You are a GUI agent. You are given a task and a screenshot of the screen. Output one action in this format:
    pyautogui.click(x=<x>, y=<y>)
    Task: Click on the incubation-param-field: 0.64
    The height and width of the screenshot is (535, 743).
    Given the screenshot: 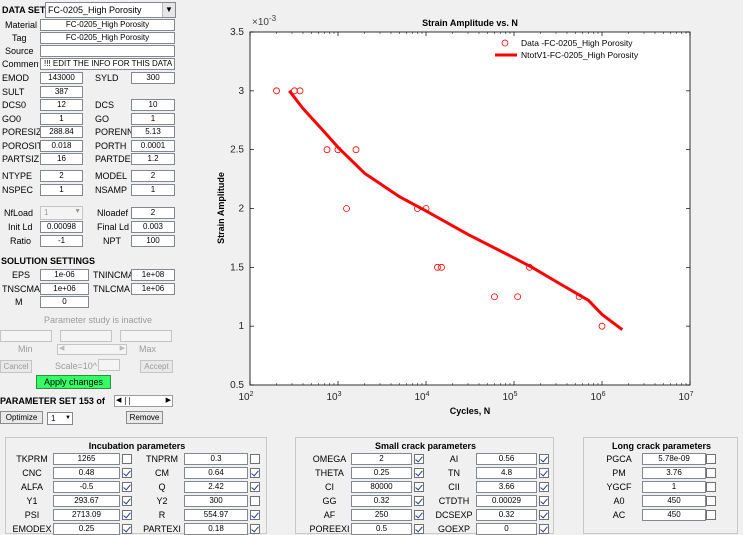 What is the action you would take?
    pyautogui.click(x=216, y=473)
    